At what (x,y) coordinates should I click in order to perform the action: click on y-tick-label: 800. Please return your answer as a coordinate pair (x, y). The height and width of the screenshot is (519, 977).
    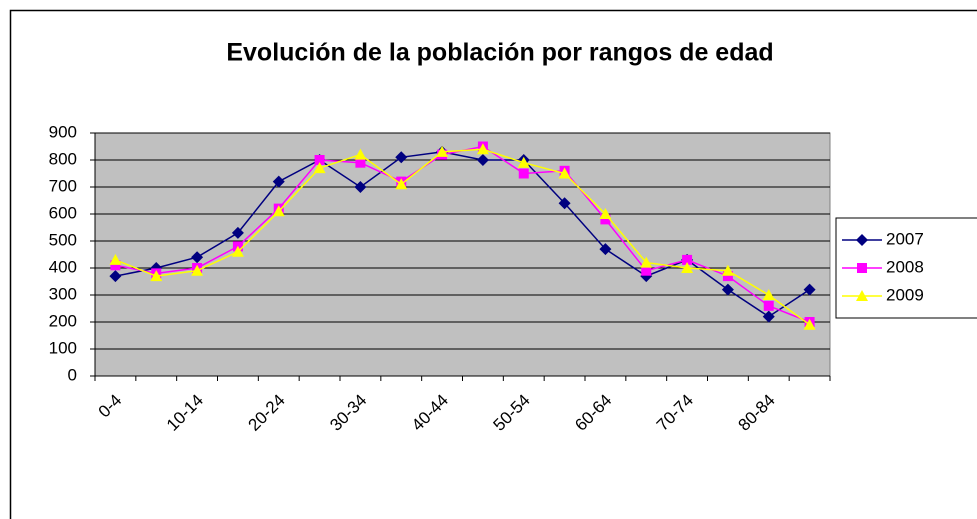
    Looking at the image, I should click on (63, 158).